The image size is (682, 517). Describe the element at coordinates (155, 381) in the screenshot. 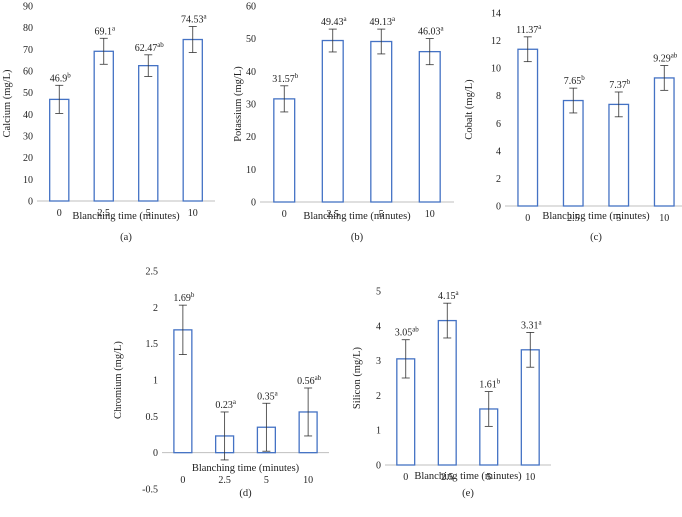

I see `y-tick-label: 1` at that location.